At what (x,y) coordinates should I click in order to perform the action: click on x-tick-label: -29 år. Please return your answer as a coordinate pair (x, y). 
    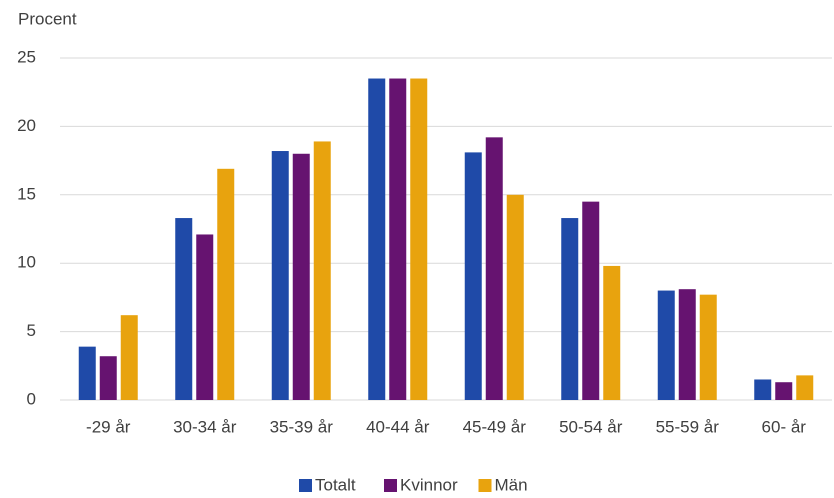
    Looking at the image, I should click on (108, 426).